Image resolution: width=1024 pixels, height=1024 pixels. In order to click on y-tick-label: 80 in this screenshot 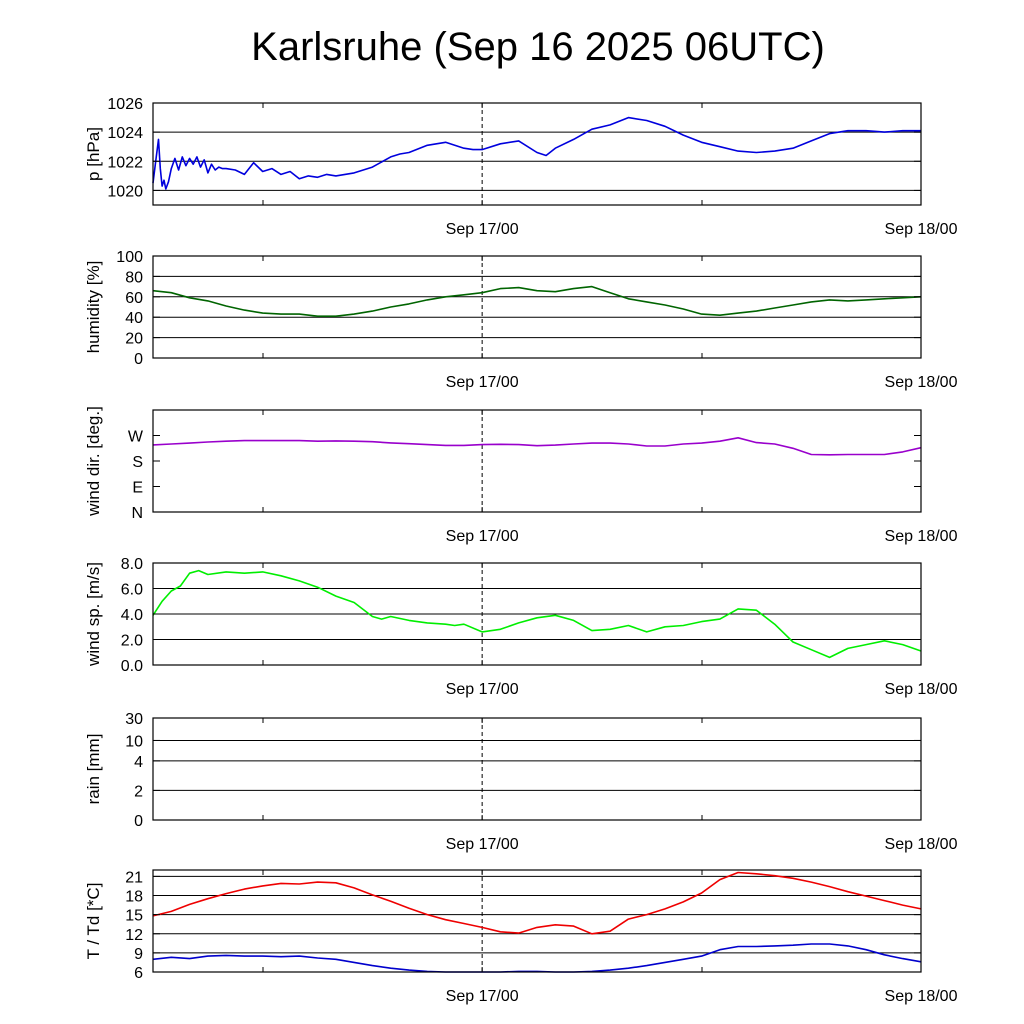, I will do `click(134, 277)`.